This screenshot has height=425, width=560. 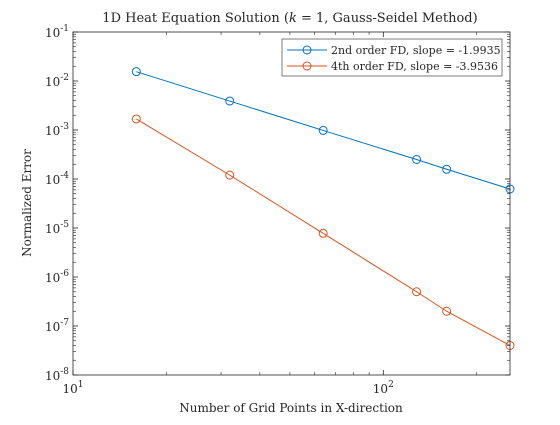 I want to click on y-tick-label: 10⁻⁷, so click(x=57, y=326).